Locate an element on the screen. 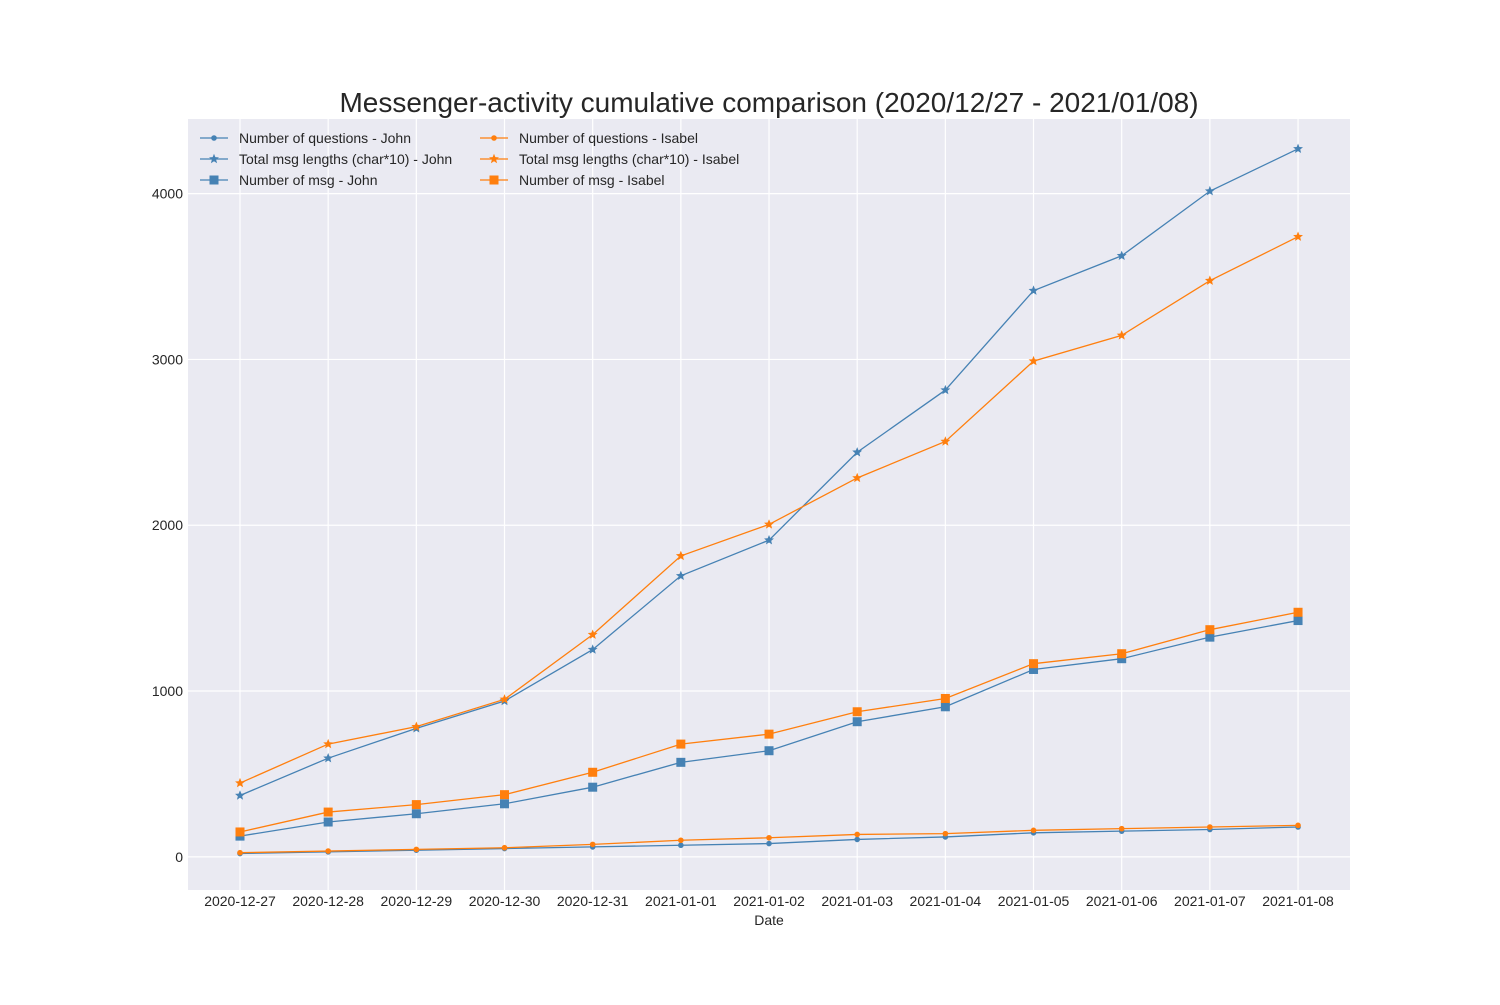 Image resolution: width=1500 pixels, height=1005 pixels. legend-item: Number of msg - John is located at coordinates (289, 180).